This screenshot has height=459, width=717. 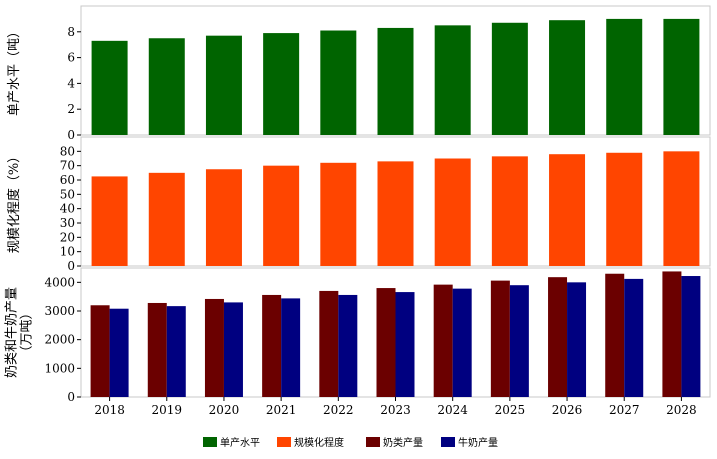 I want to click on x-tick-label: 2023, so click(x=395, y=410).